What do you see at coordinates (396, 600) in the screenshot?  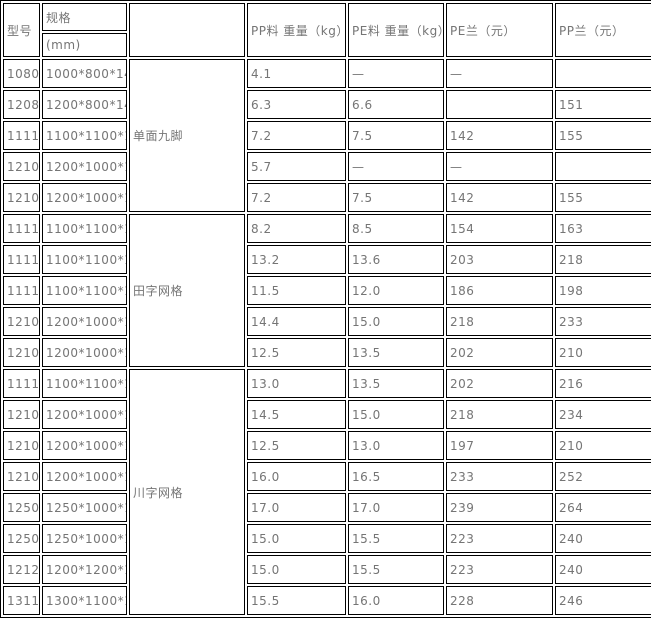 I see `cell-pe-weight: 16.0` at bounding box center [396, 600].